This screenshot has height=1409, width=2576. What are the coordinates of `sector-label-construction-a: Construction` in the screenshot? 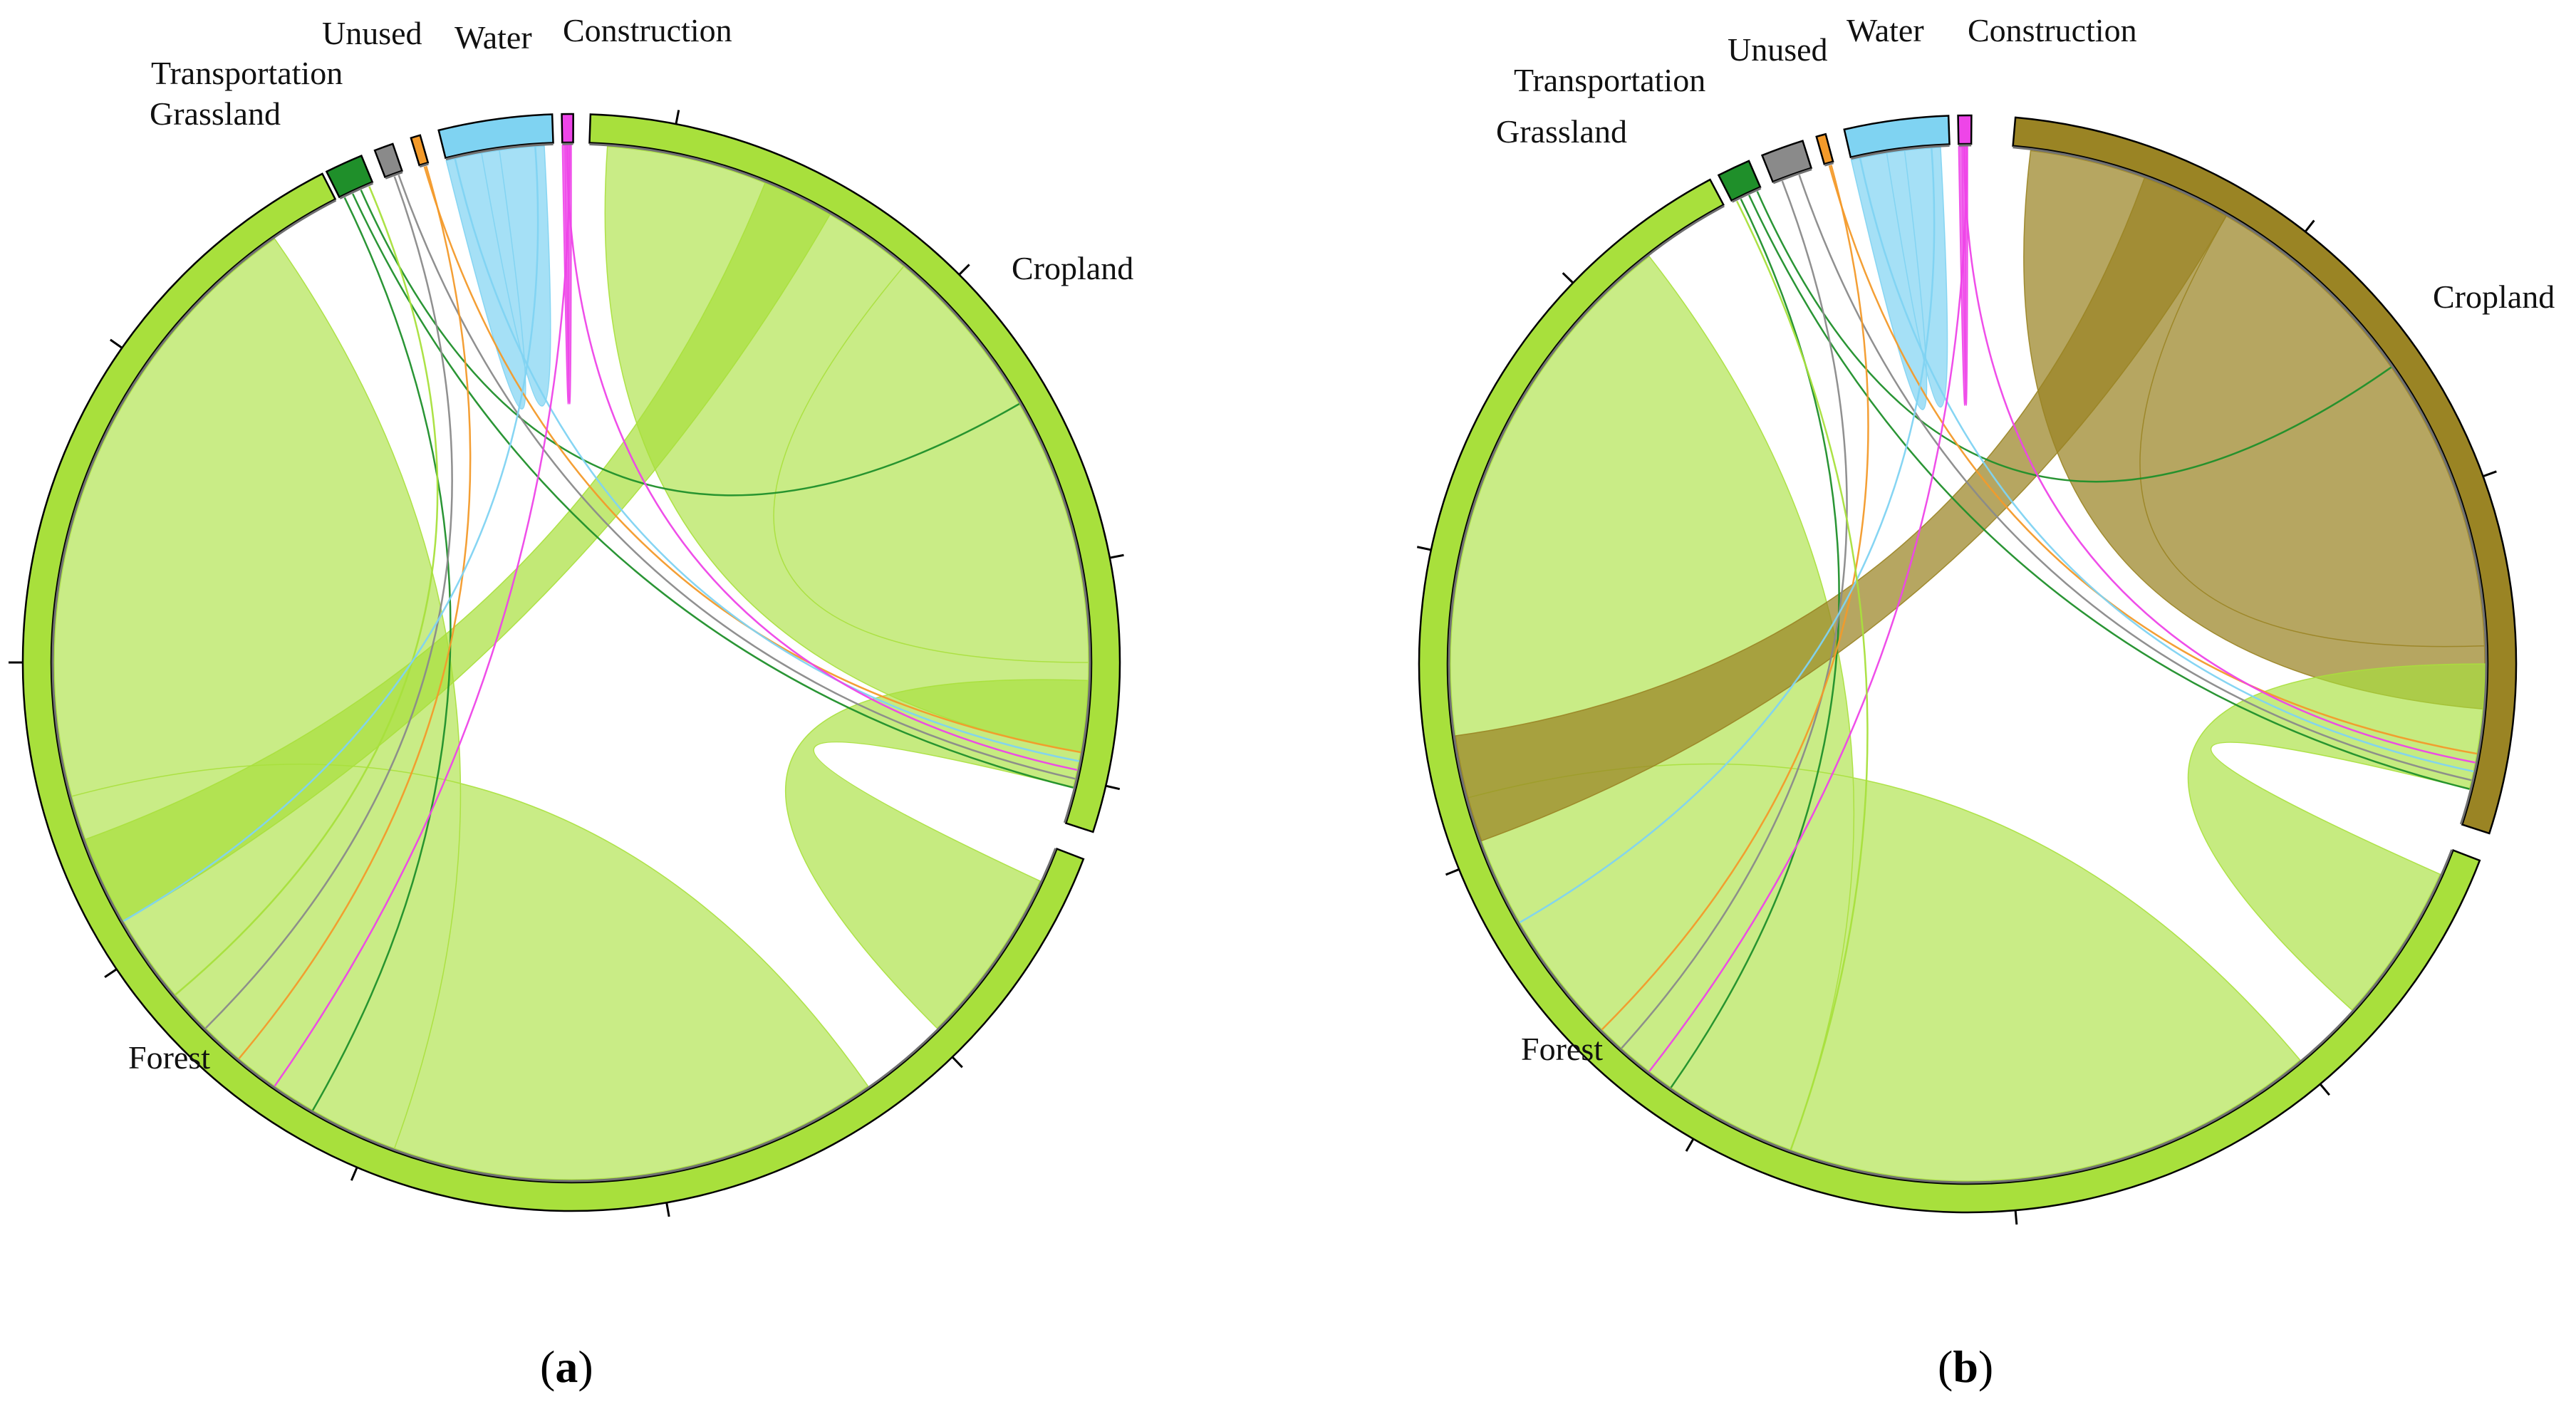 It's located at (647, 30).